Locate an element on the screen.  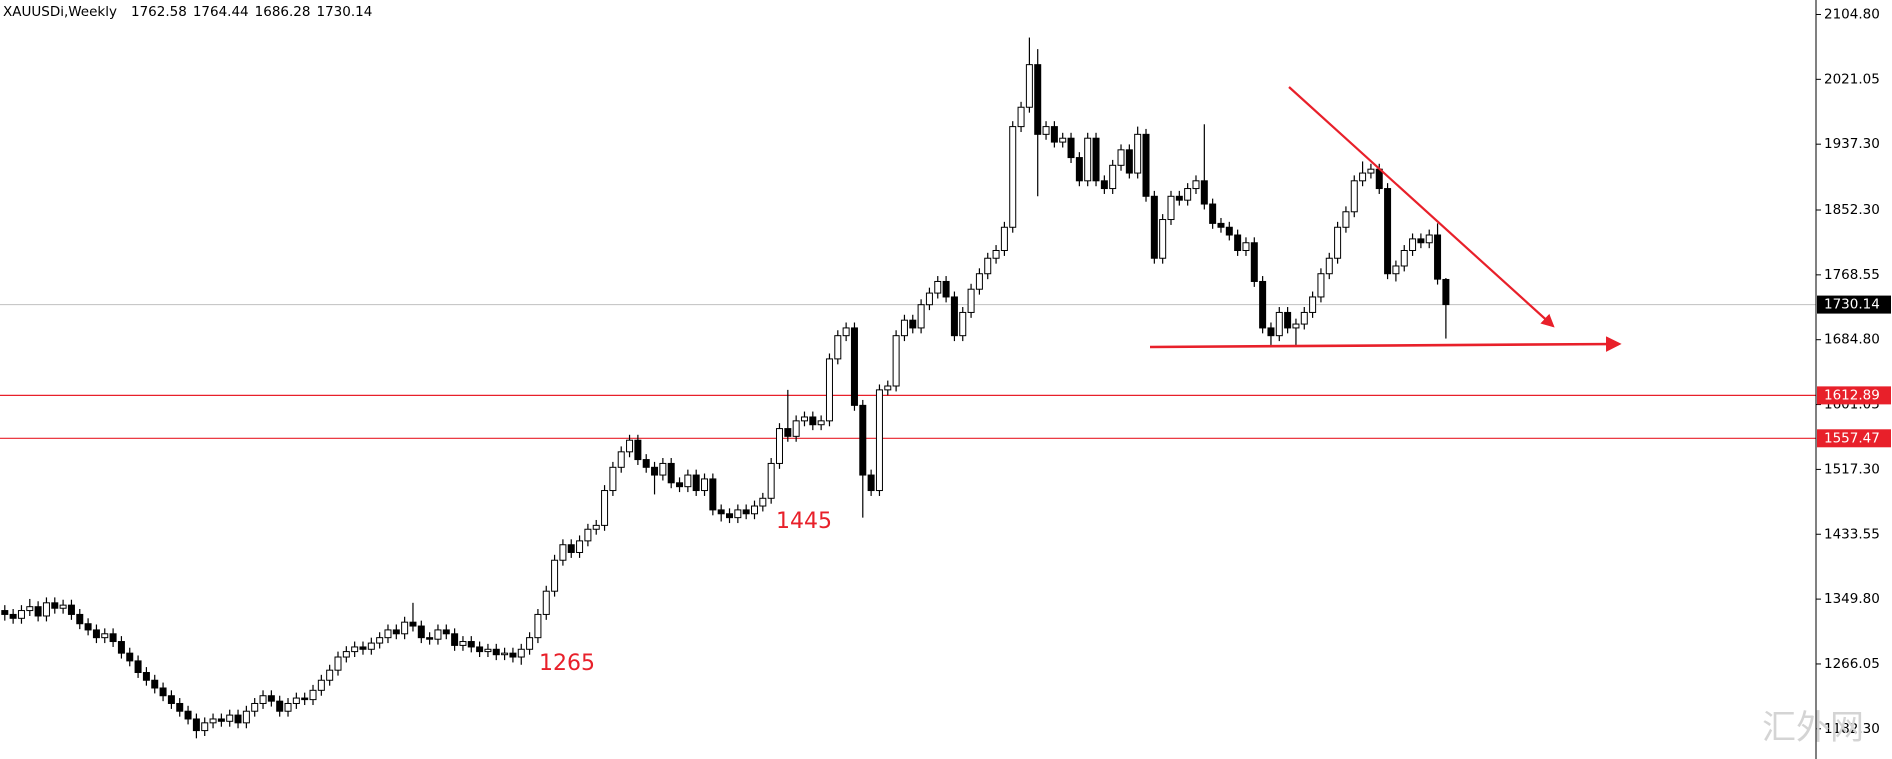
current-price-label: 1730.14 is located at coordinates (1852, 305).